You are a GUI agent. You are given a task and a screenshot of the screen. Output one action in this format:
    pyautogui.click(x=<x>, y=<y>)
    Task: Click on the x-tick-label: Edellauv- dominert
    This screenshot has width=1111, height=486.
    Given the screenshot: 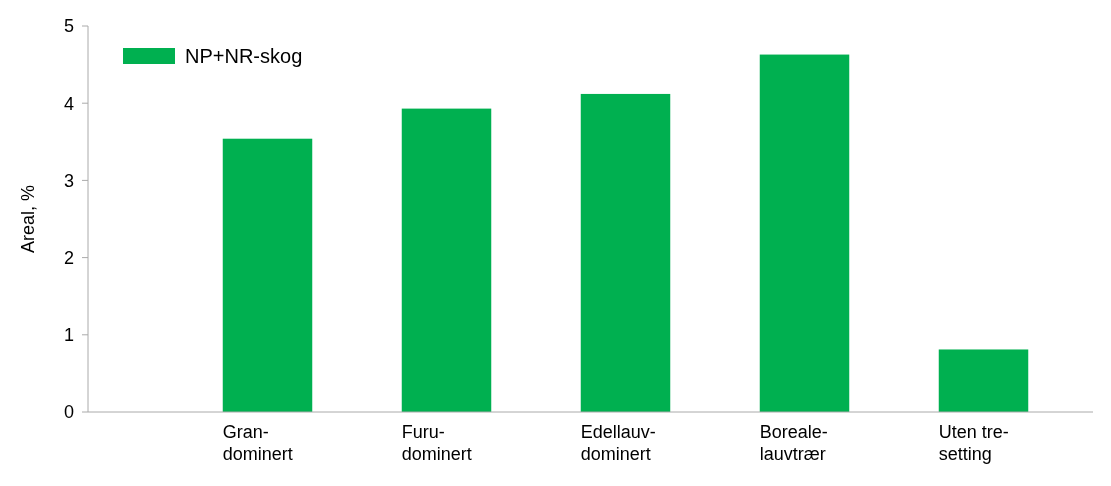 What is the action you would take?
    pyautogui.click(x=618, y=443)
    